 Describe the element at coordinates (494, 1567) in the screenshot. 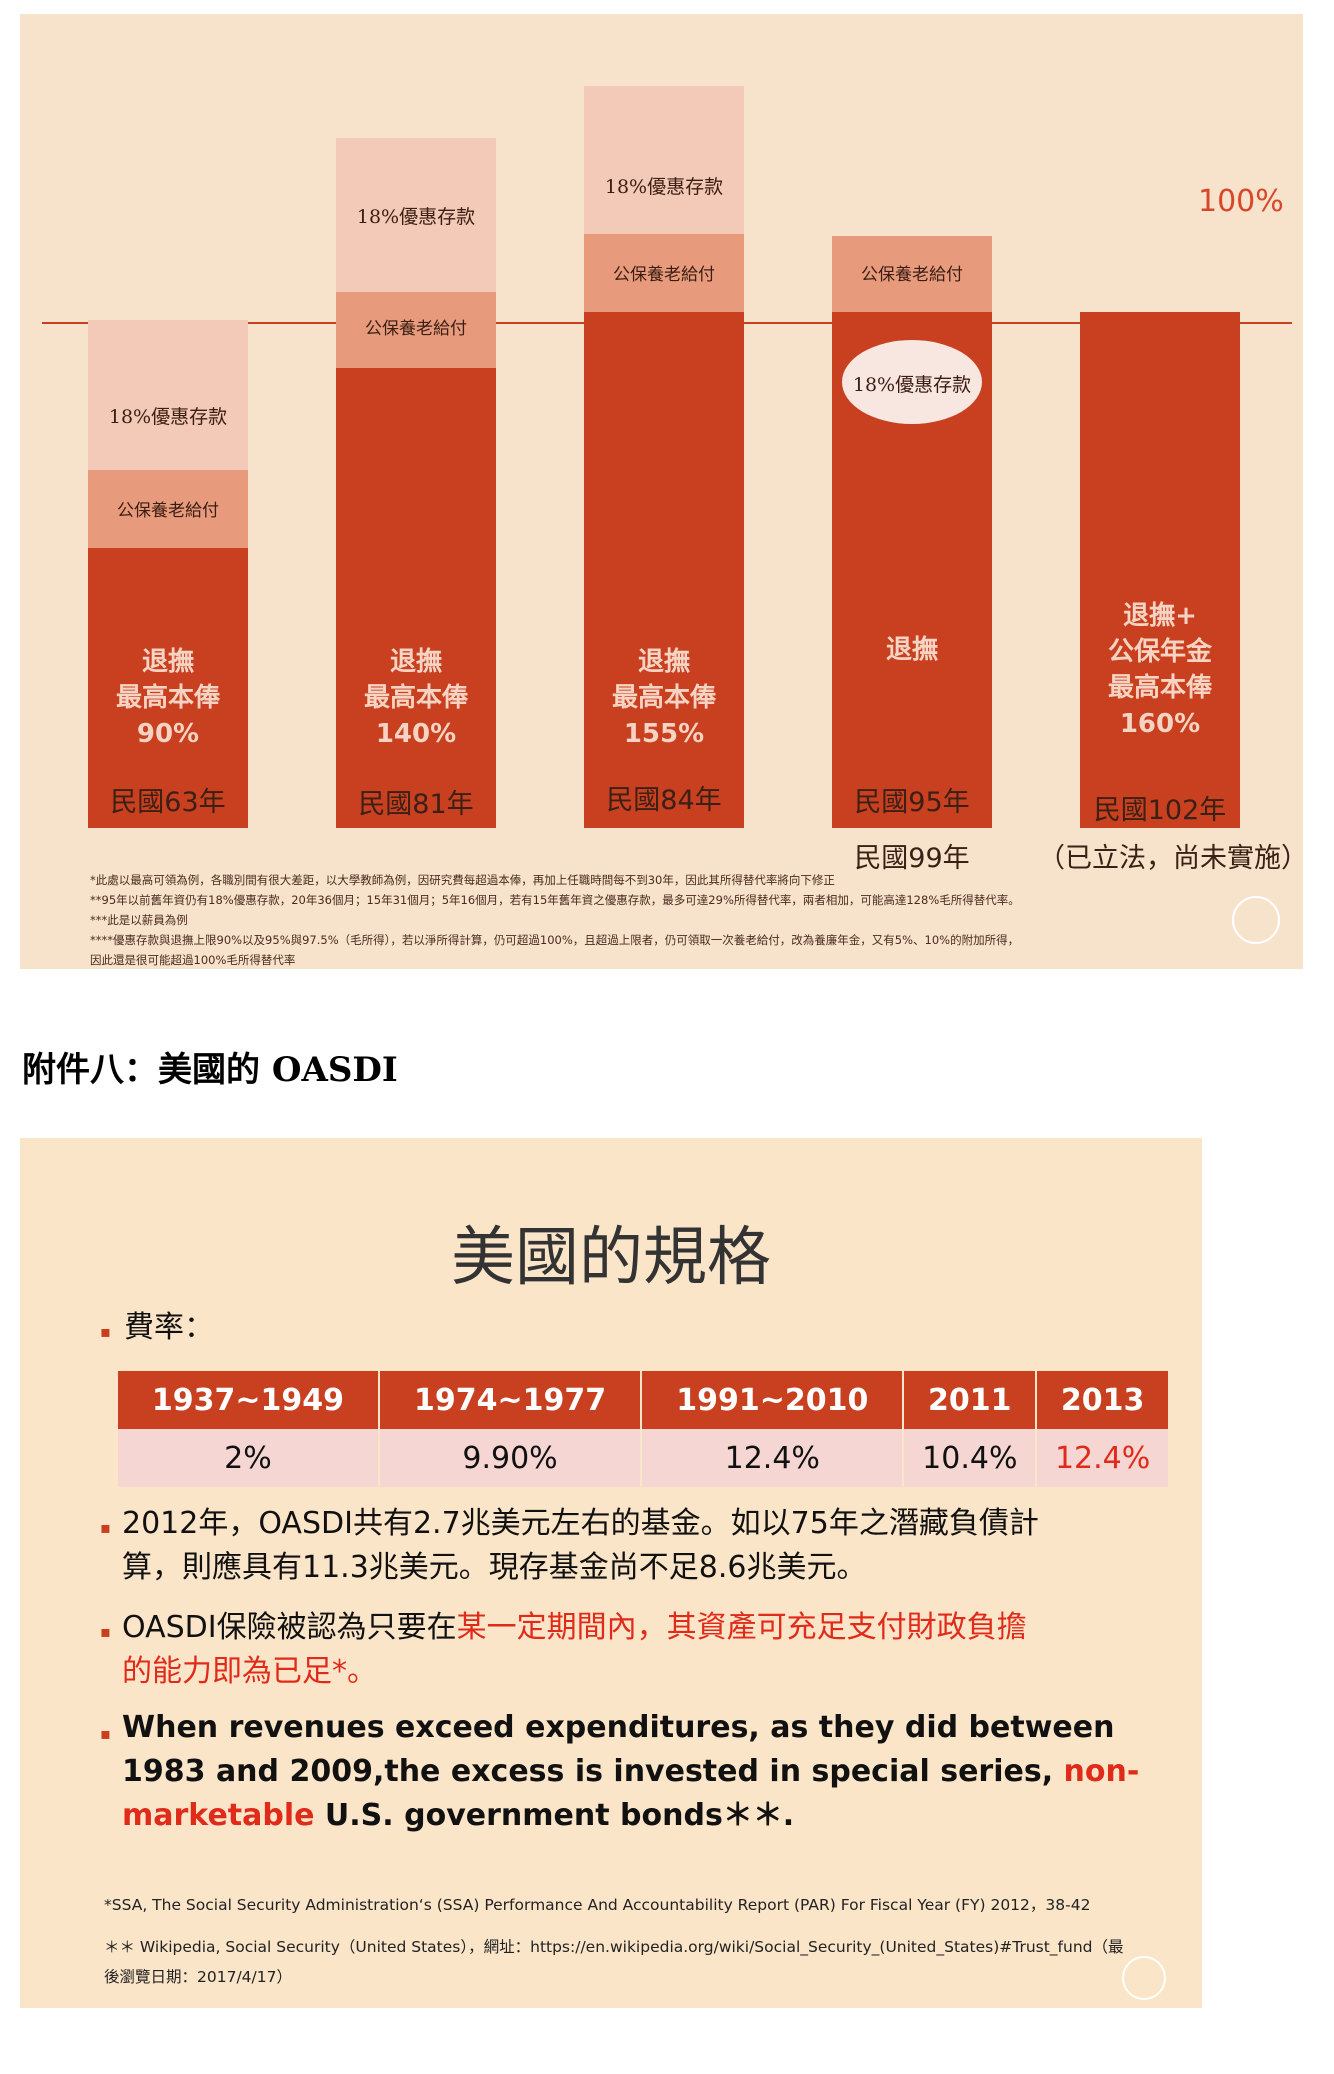

I see `fund-line-2: 算，則應具有11.3兆美元。現存基金尚不足8.6兆美元。` at that location.